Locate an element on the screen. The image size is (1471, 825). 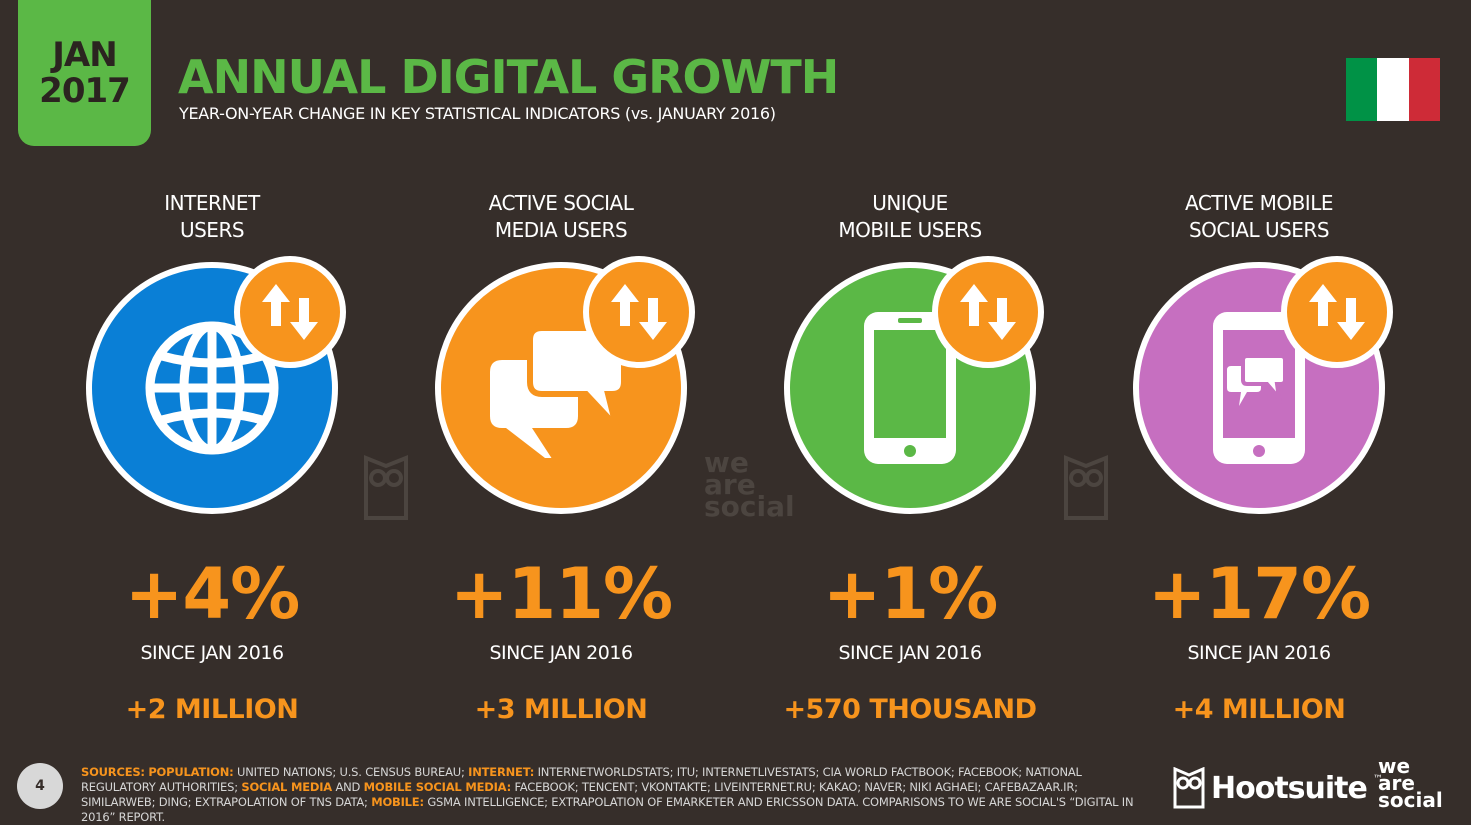
stat-label: ACTIVE SOCIAL MEDIA USERS is located at coordinates (561, 216).